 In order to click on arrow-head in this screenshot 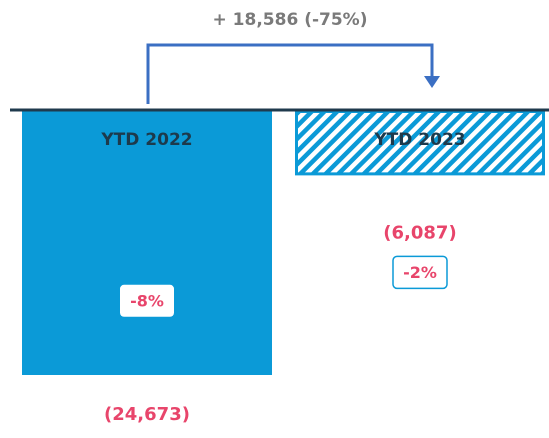, I will do `click(432, 82)`.